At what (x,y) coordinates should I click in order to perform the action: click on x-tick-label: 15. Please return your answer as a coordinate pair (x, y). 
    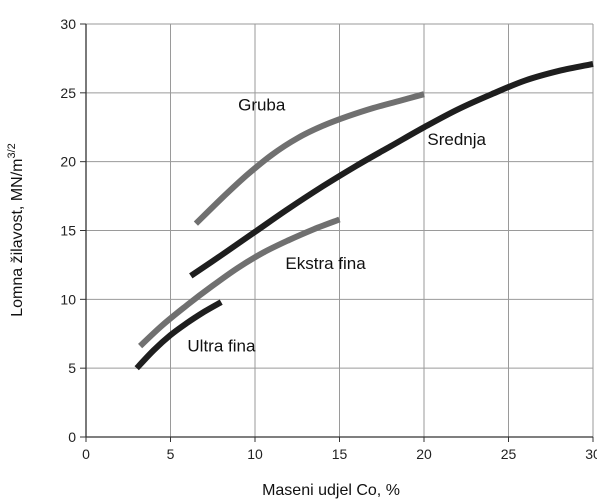
    Looking at the image, I should click on (340, 454).